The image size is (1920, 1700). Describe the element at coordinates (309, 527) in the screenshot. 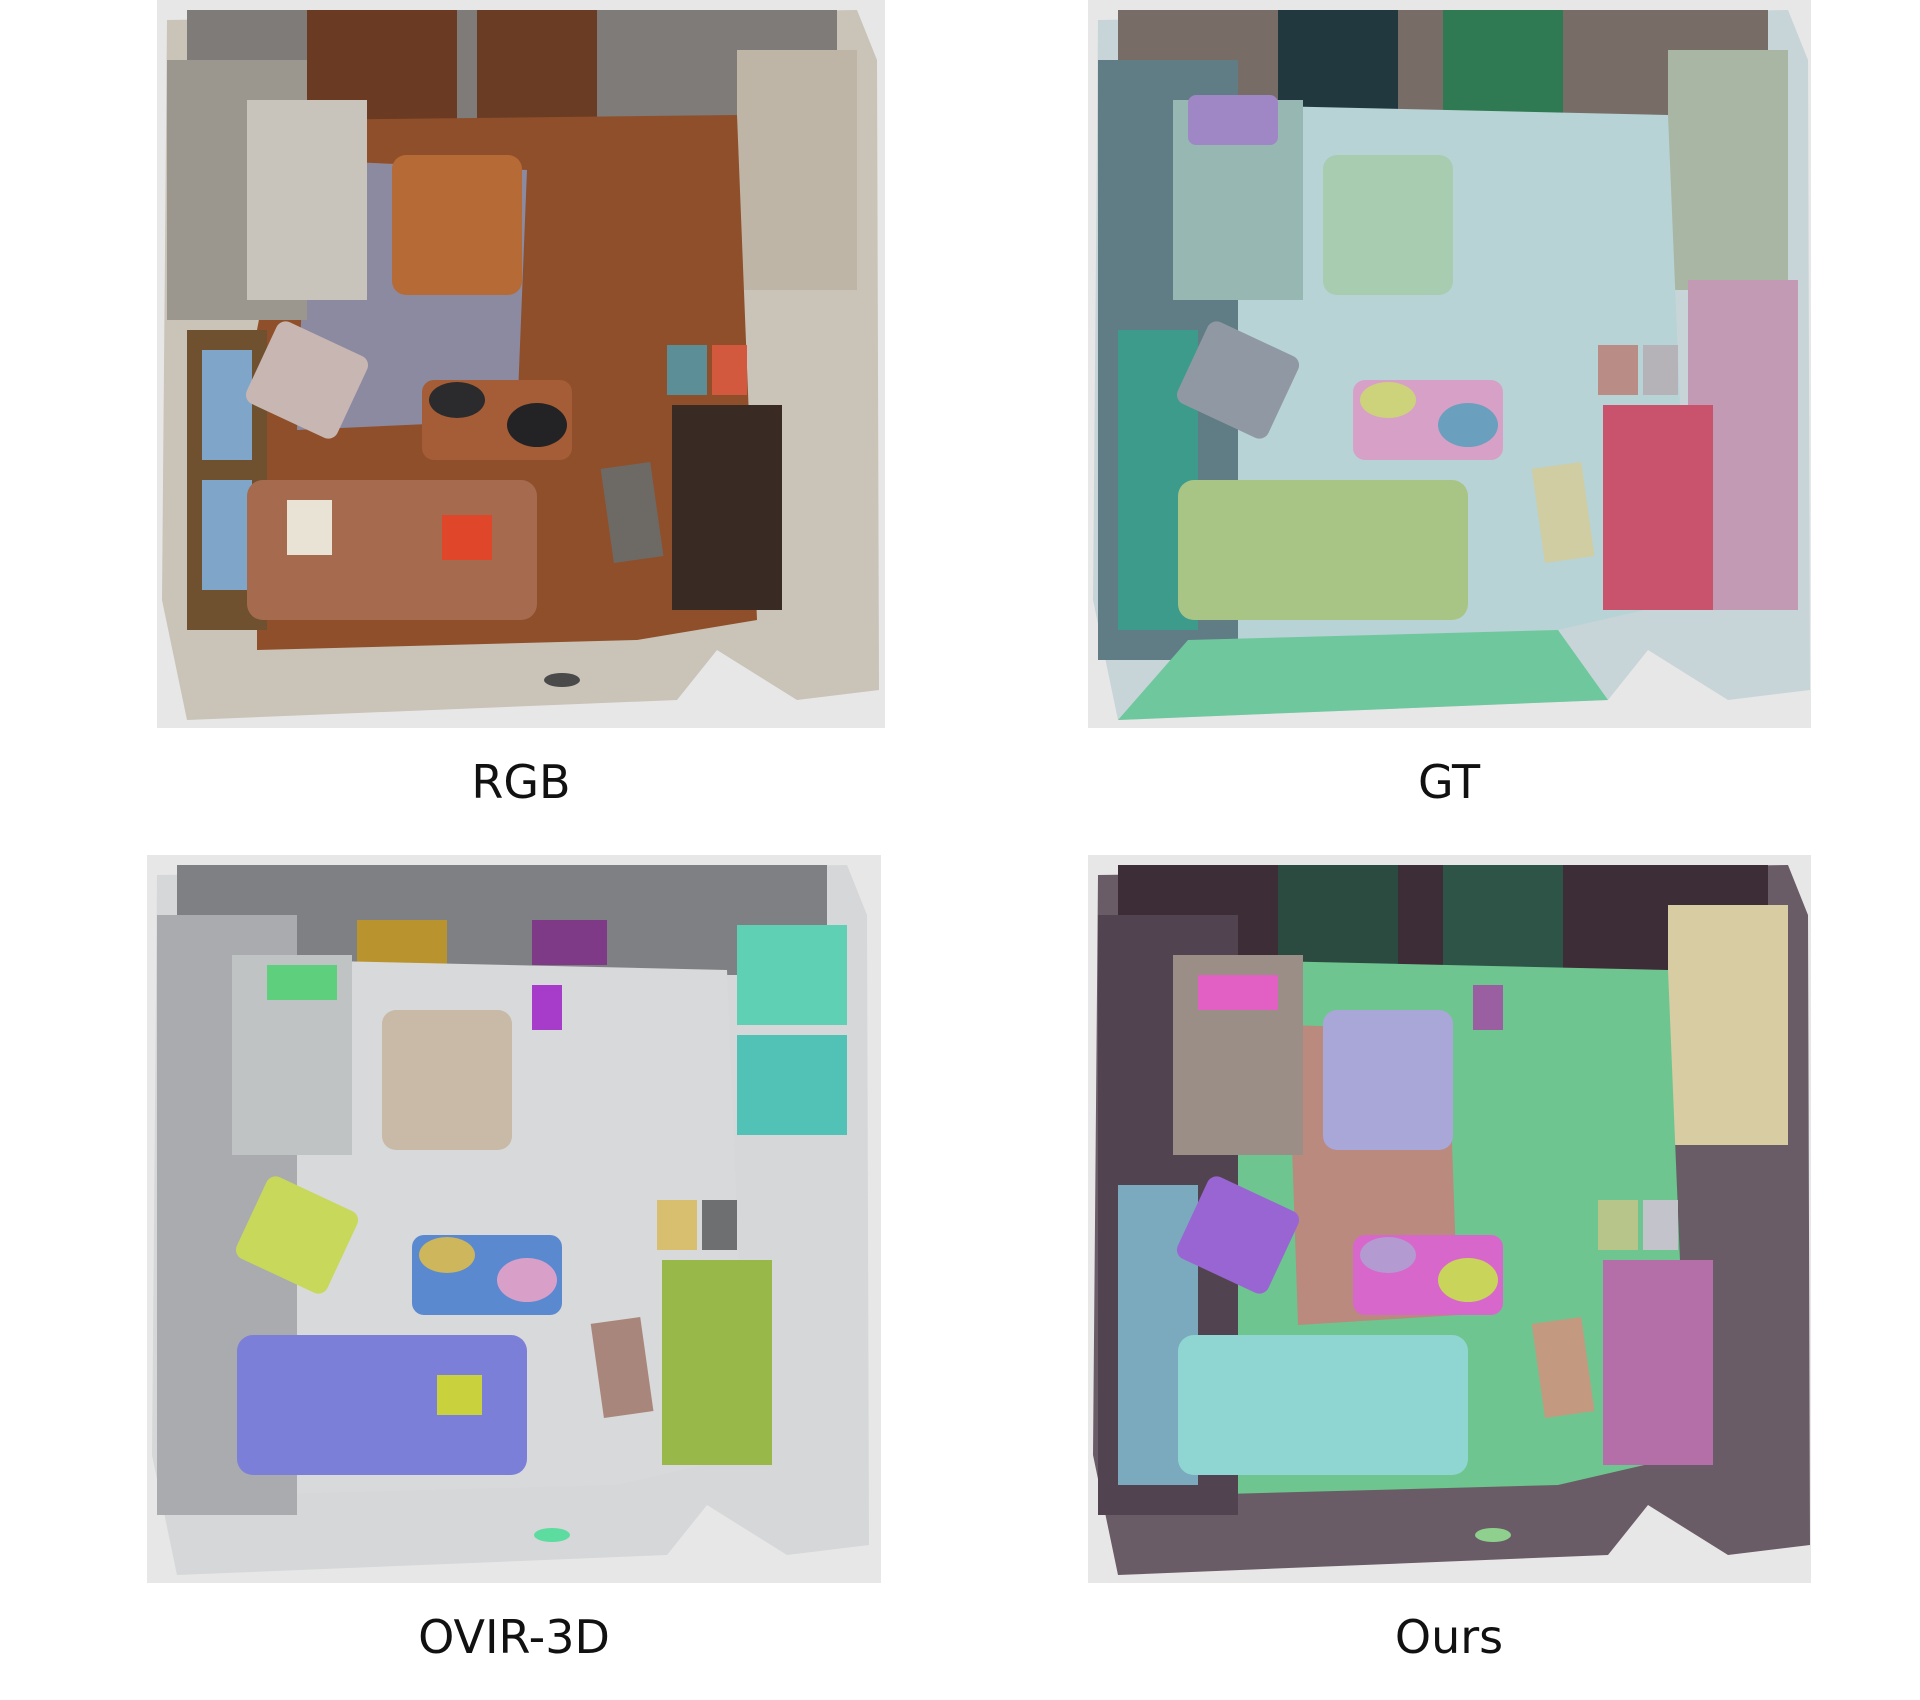

I see `sofa-white-object` at that location.